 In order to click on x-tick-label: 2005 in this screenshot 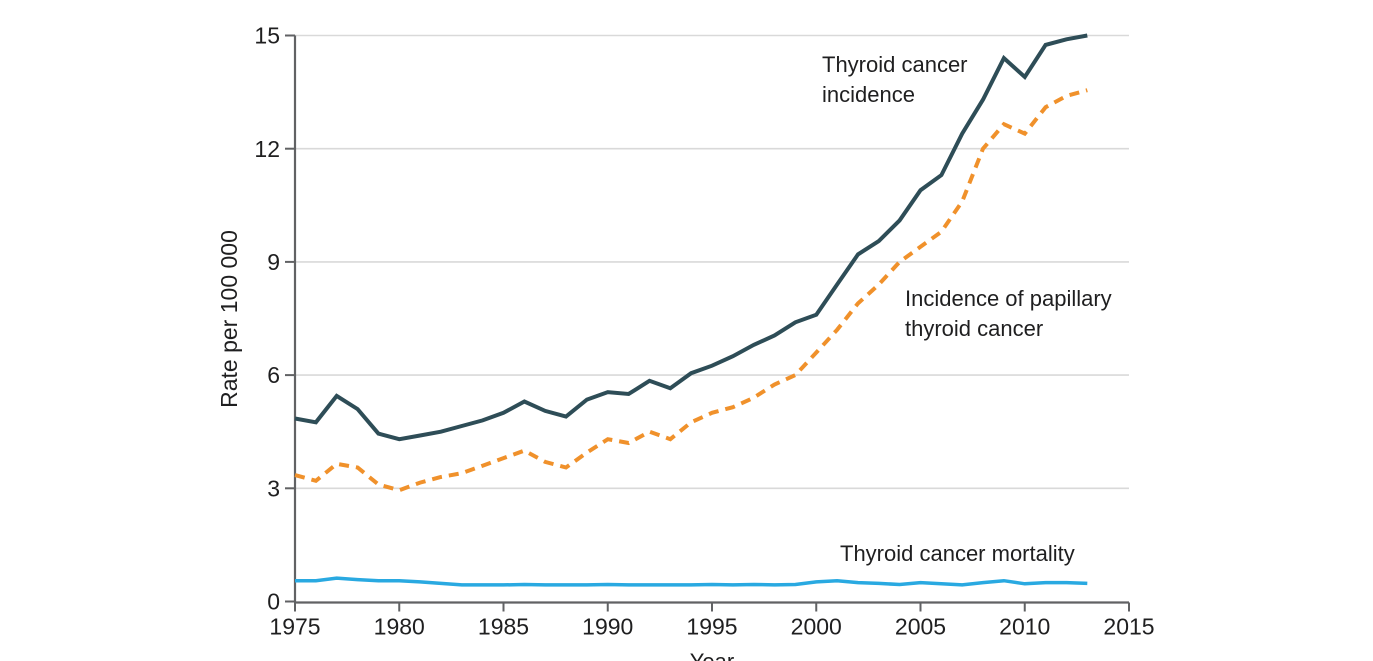, I will do `click(920, 627)`.